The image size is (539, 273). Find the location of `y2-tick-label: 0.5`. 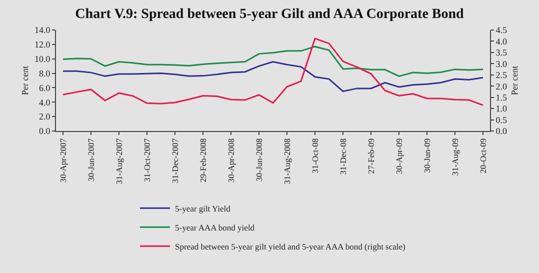

y2-tick-label: 0.5 is located at coordinates (502, 119).